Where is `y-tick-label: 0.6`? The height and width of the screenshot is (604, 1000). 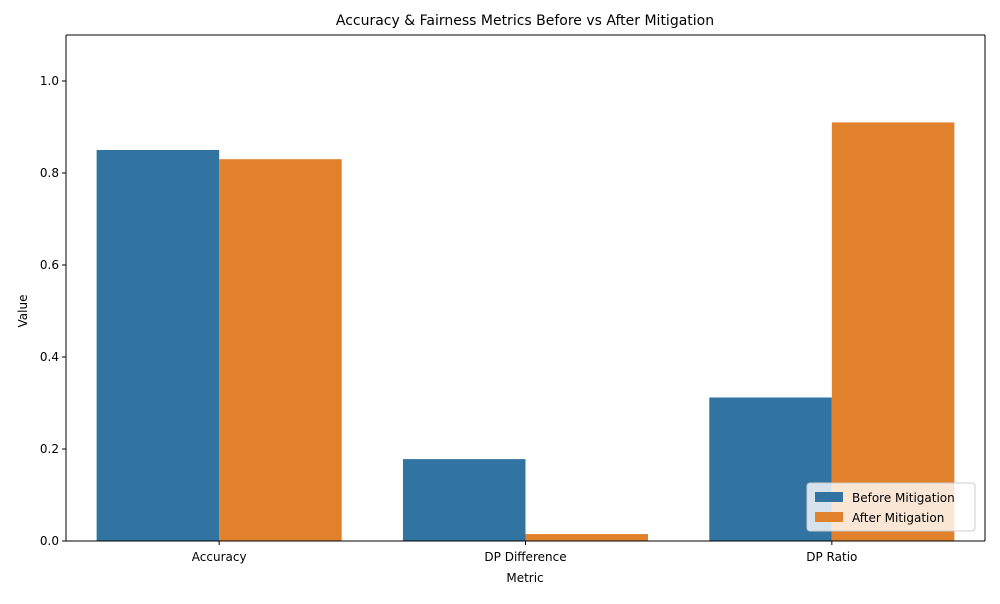 y-tick-label: 0.6 is located at coordinates (49, 265).